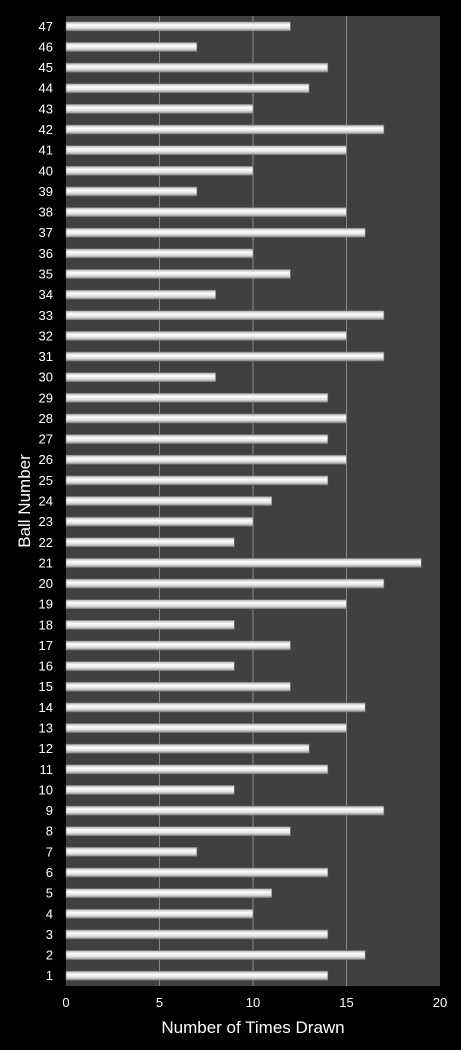  I want to click on x-tick-label: 5, so click(159, 1002).